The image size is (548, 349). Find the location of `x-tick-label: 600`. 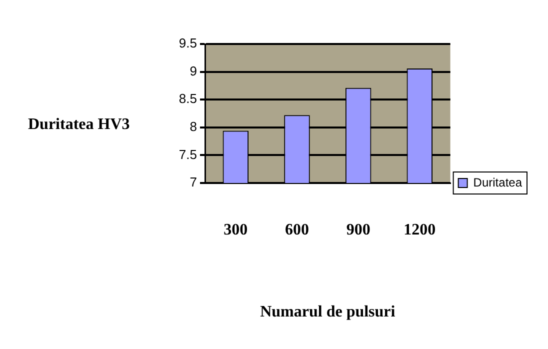

x-tick-label: 600 is located at coordinates (296, 230).